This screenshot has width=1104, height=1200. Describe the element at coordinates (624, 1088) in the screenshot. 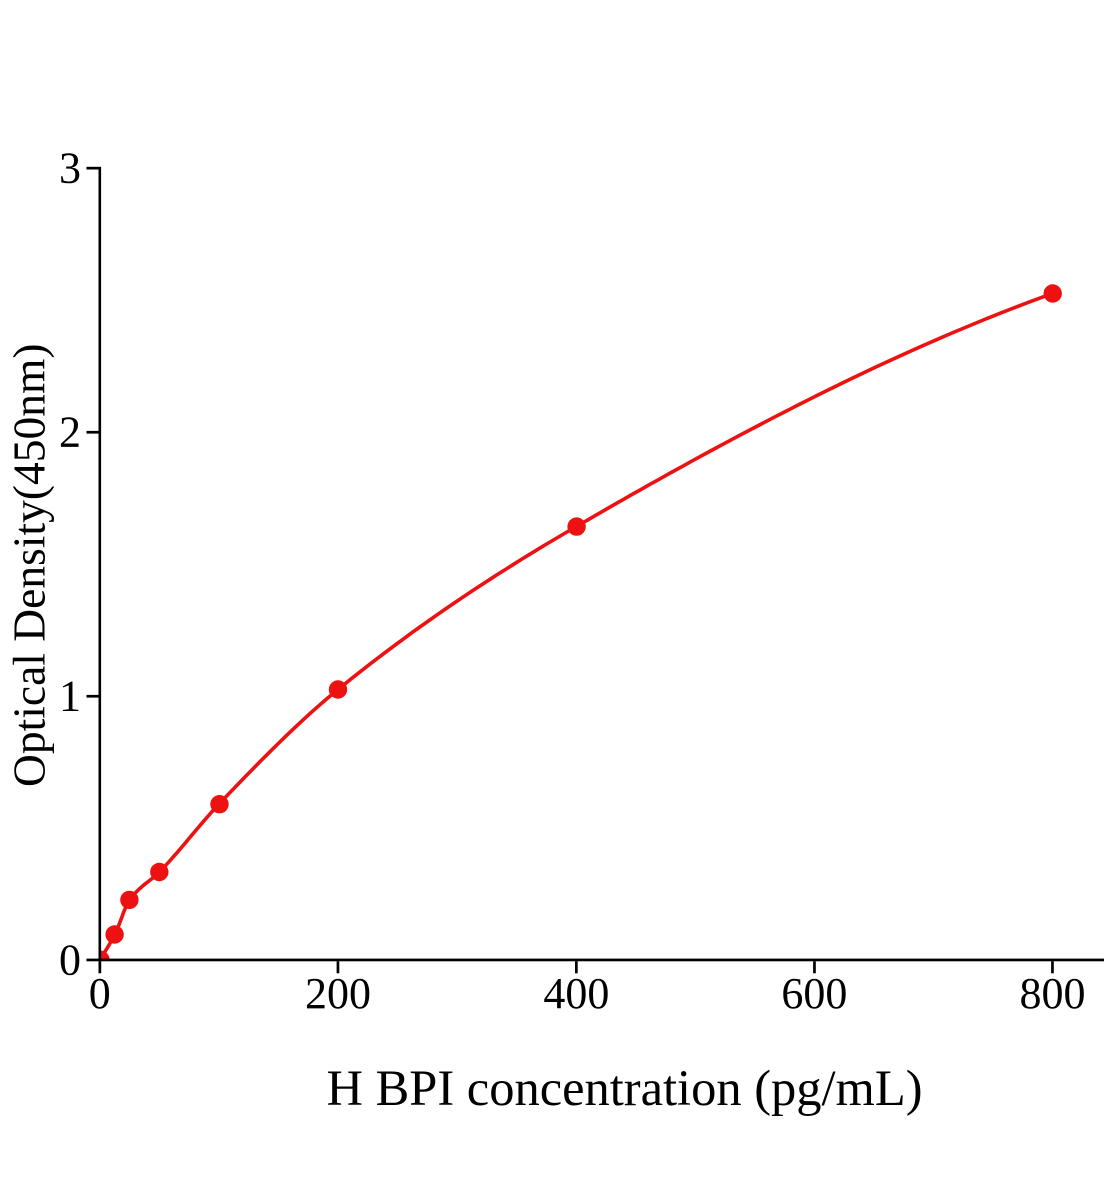

I see `svg-text: H BPI concentration (pg/mL)` at that location.